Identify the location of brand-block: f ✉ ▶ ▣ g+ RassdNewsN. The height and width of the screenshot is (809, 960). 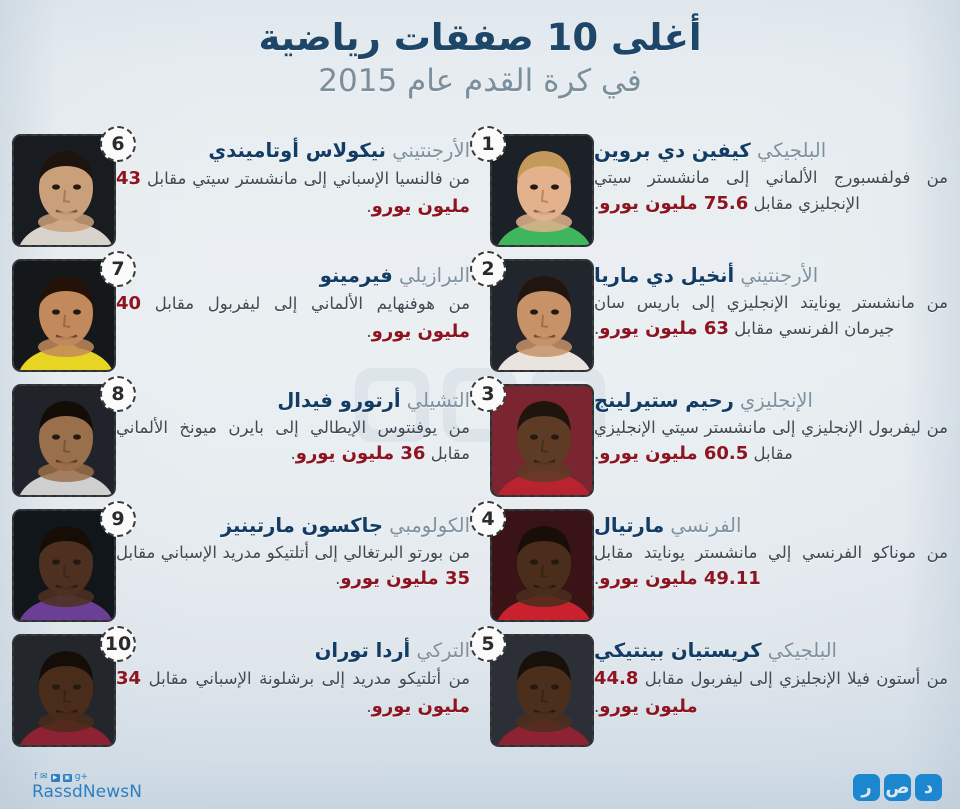
(87, 787).